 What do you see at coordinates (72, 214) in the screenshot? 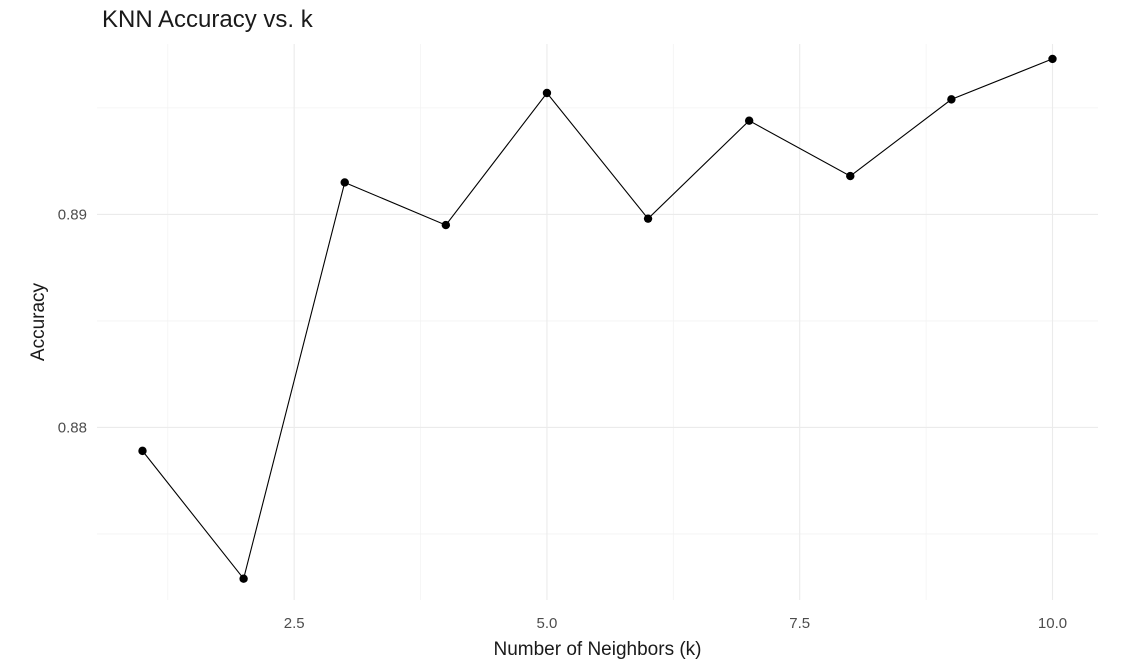
I see `y-tick-label: 0.89` at bounding box center [72, 214].